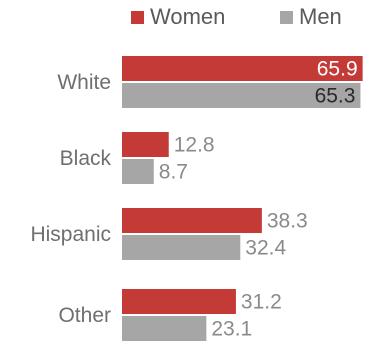 The image size is (381, 351). What do you see at coordinates (173, 172) in the screenshot?
I see `data-label: 8.7` at bounding box center [173, 172].